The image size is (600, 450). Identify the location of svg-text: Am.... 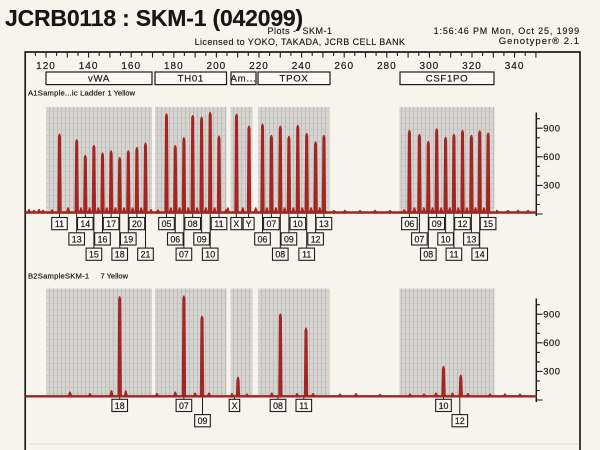
(244, 79).